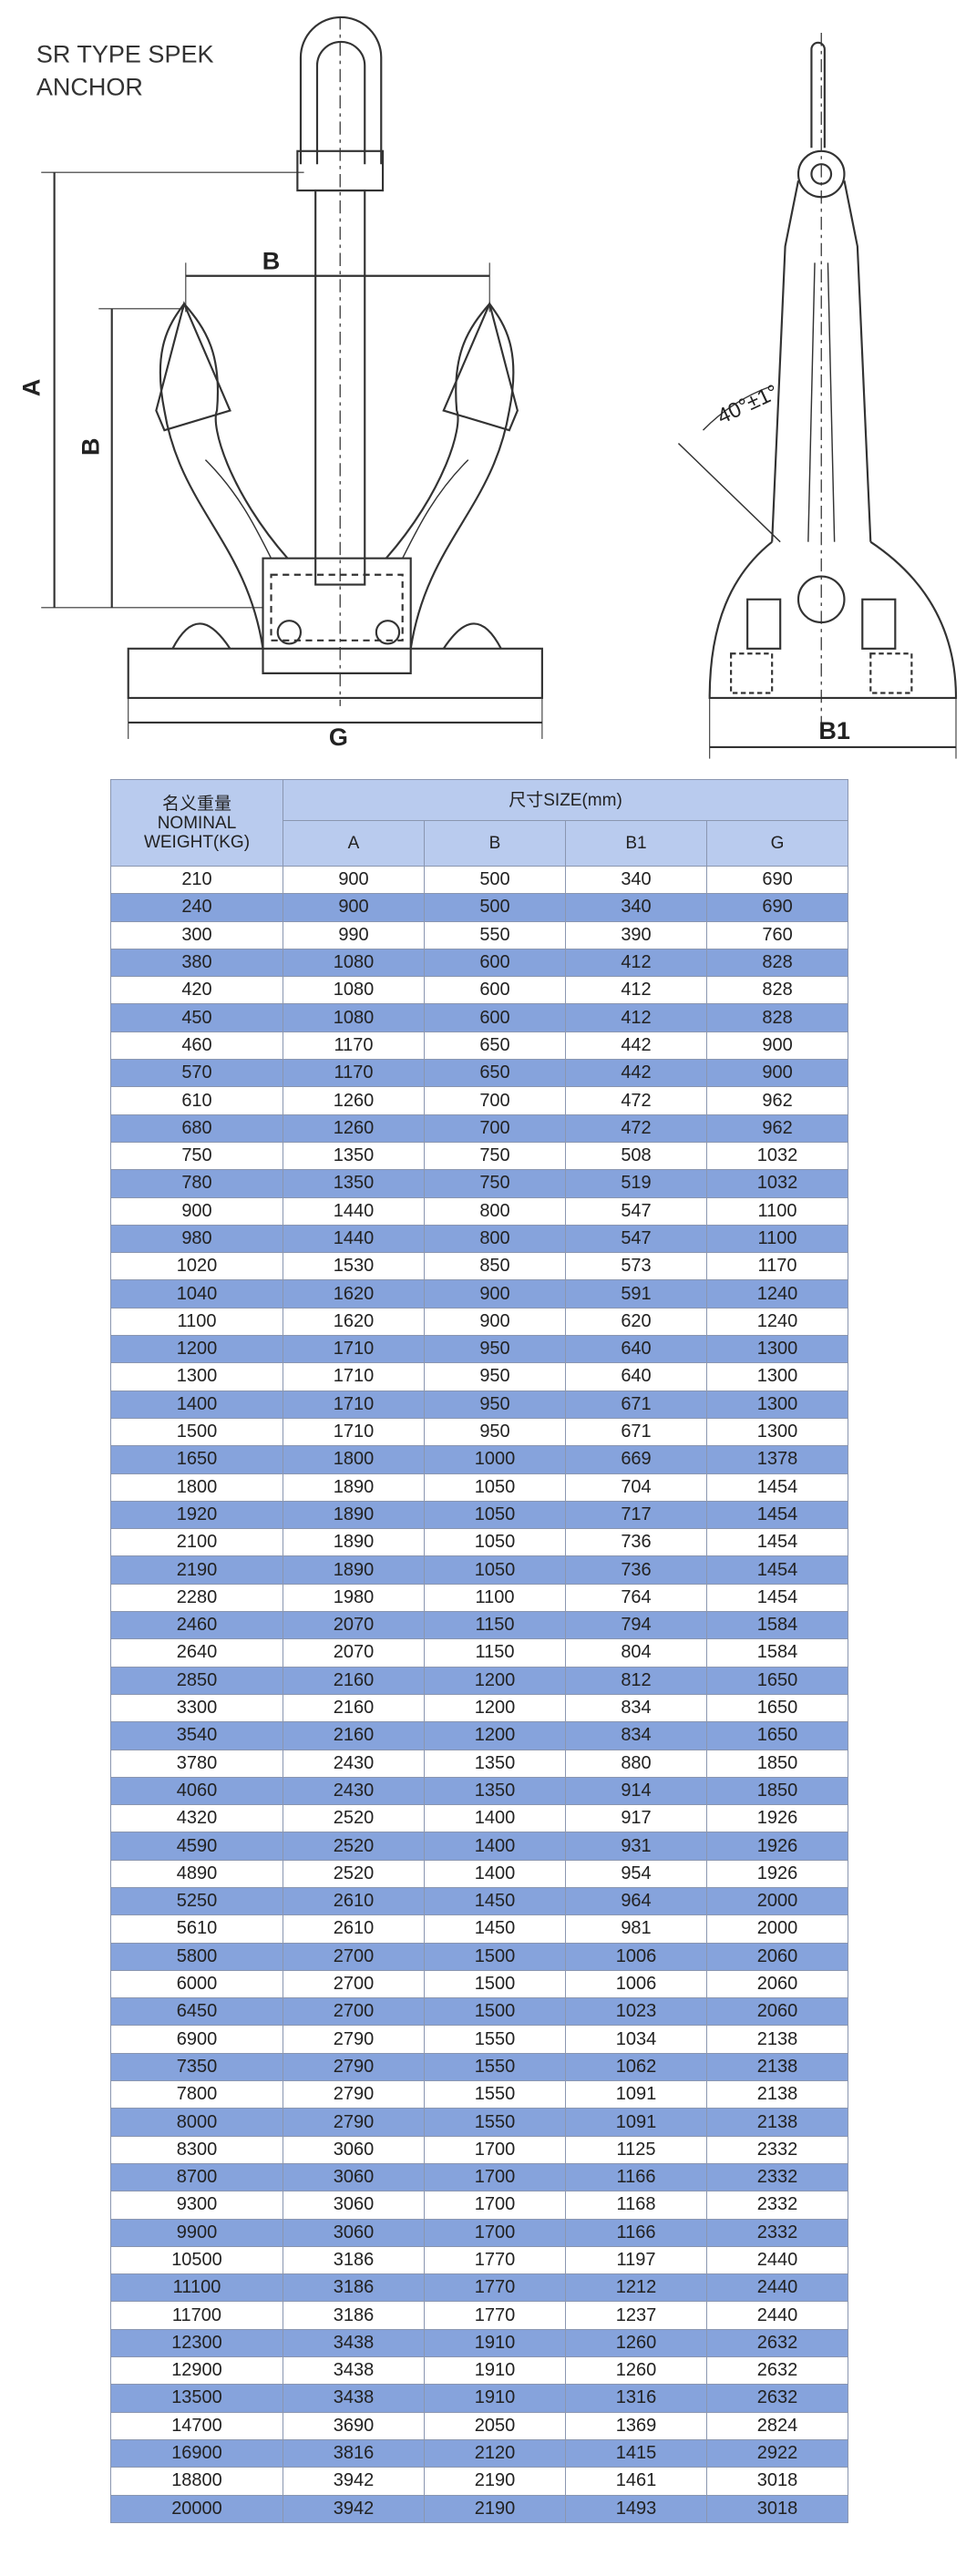  Describe the element at coordinates (196, 1598) in the screenshot. I see `table-cell: 2280` at that location.